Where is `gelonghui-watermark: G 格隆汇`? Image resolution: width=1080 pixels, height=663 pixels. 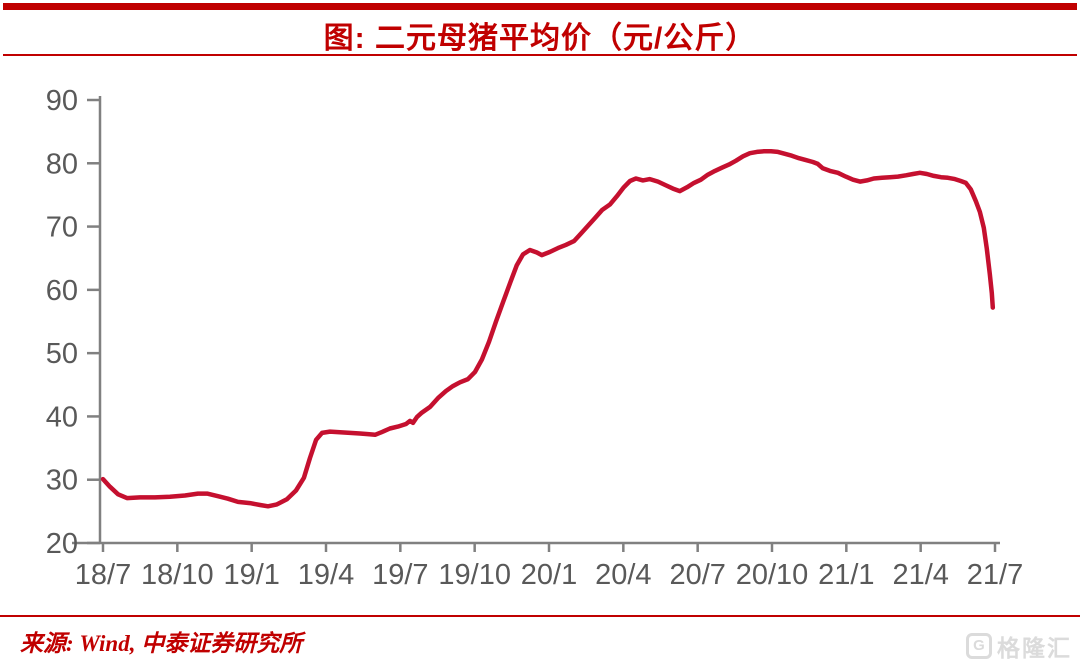 gelonghui-watermark: G 格隆汇 is located at coordinates (1019, 646).